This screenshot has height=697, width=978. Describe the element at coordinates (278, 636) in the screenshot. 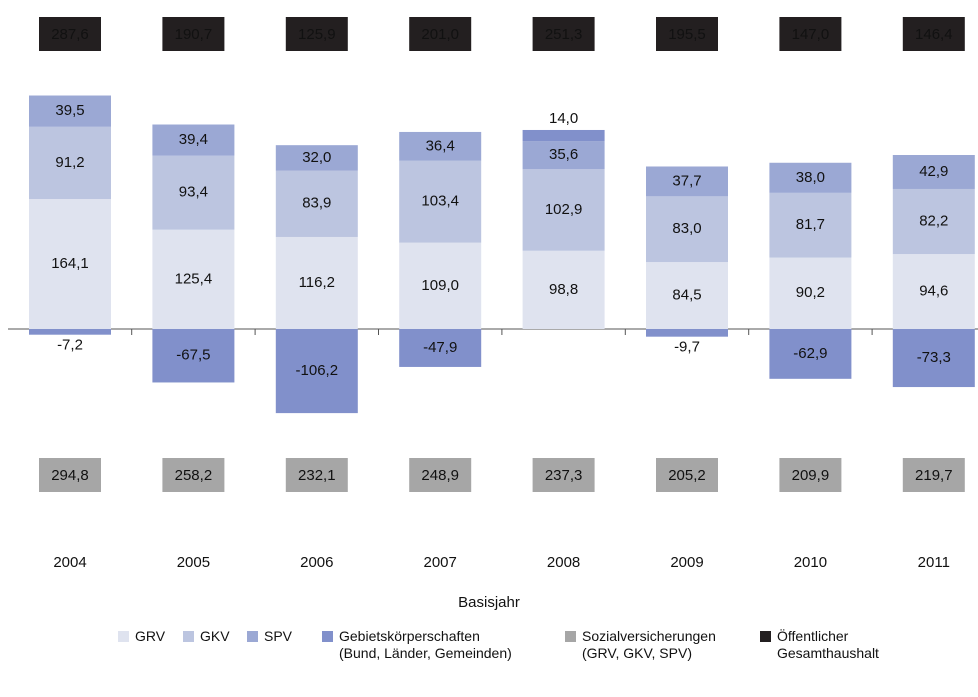

I see `legend-label: SPV` at that location.